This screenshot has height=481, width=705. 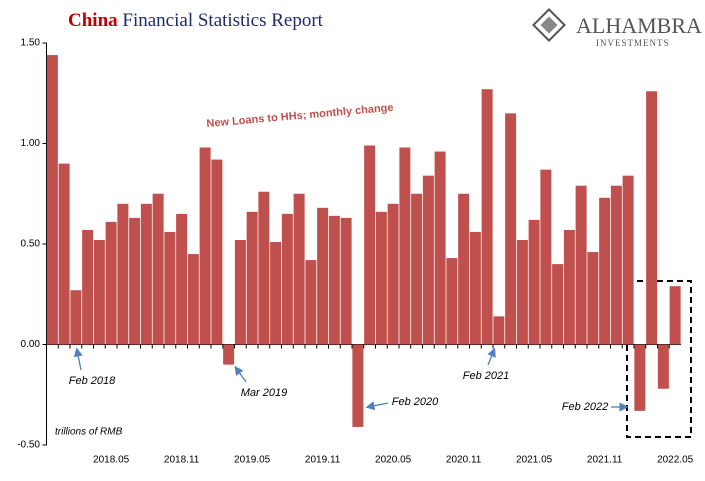 What do you see at coordinates (639, 25) in the screenshot?
I see `logo-text: ALHAMBRA` at bounding box center [639, 25].